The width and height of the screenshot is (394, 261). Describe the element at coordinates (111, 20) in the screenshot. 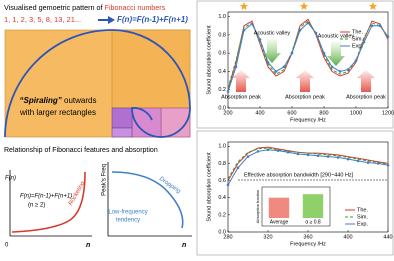

I see `arrow-head` at that location.